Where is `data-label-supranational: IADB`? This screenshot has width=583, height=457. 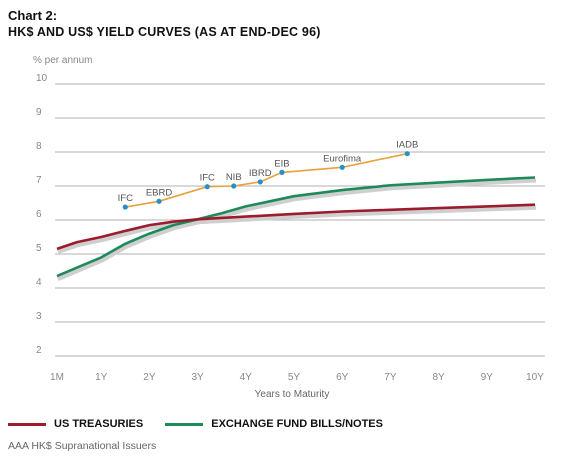
data-label-supranational: IADB is located at coordinates (407, 145).